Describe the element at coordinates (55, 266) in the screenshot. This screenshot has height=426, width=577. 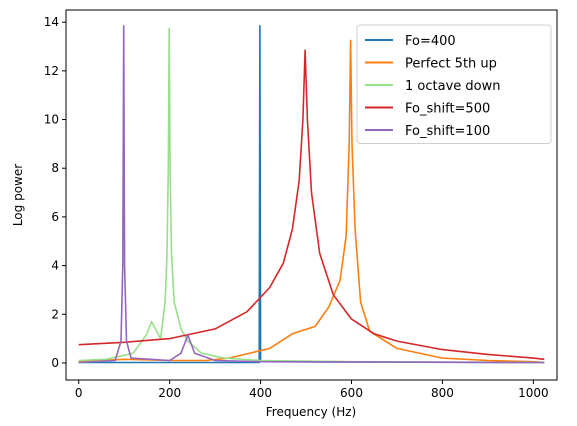
I see `y-tick-label: 4` at that location.